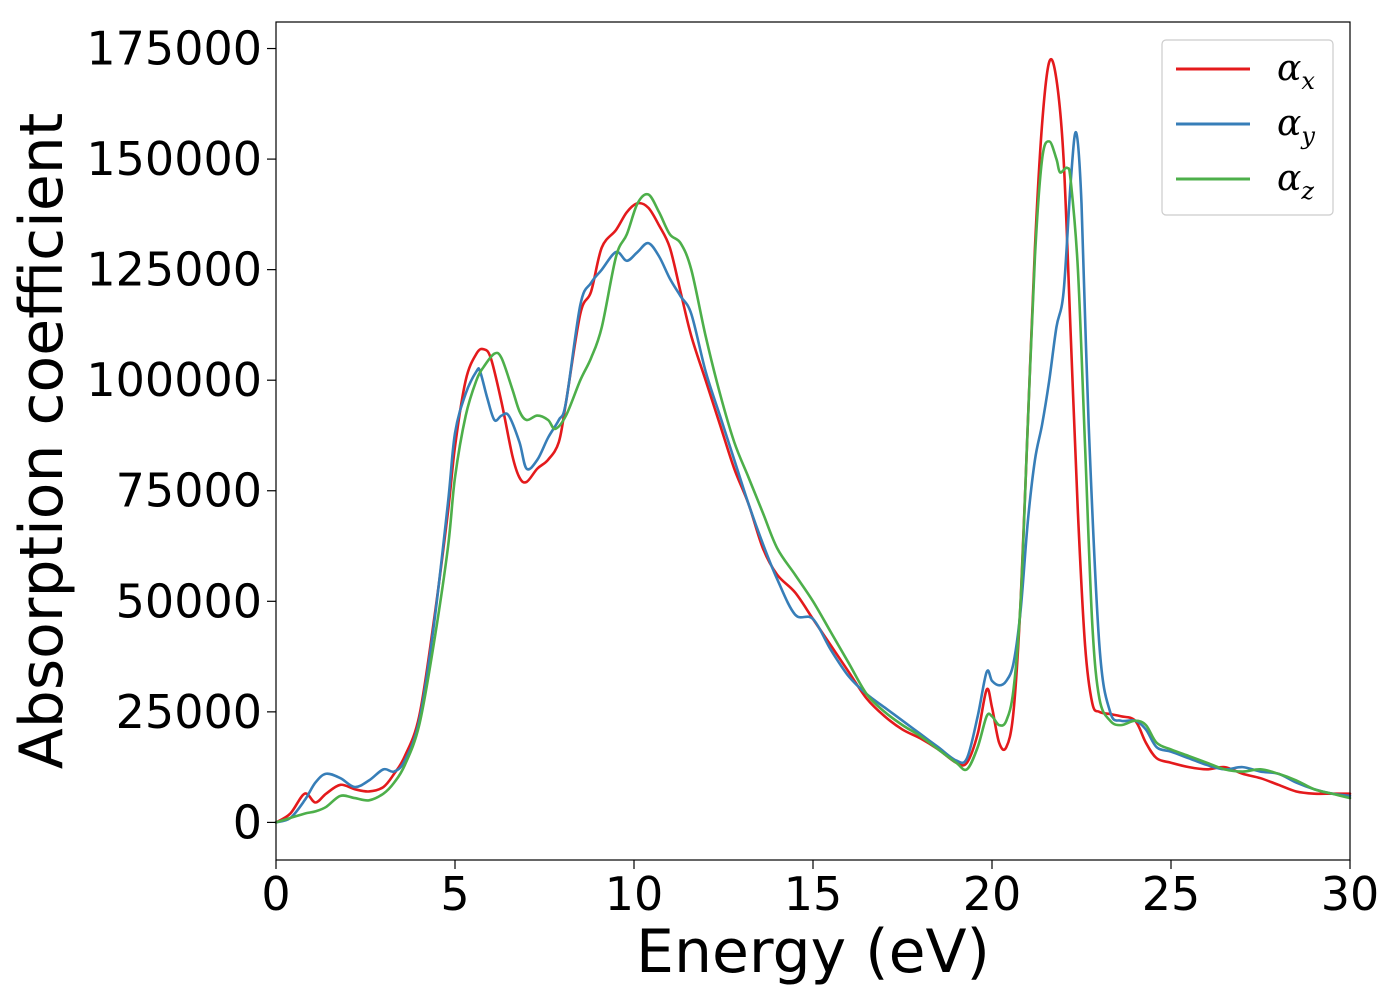  Describe the element at coordinates (174, 159) in the screenshot. I see `y-tick-label: 150000` at that location.